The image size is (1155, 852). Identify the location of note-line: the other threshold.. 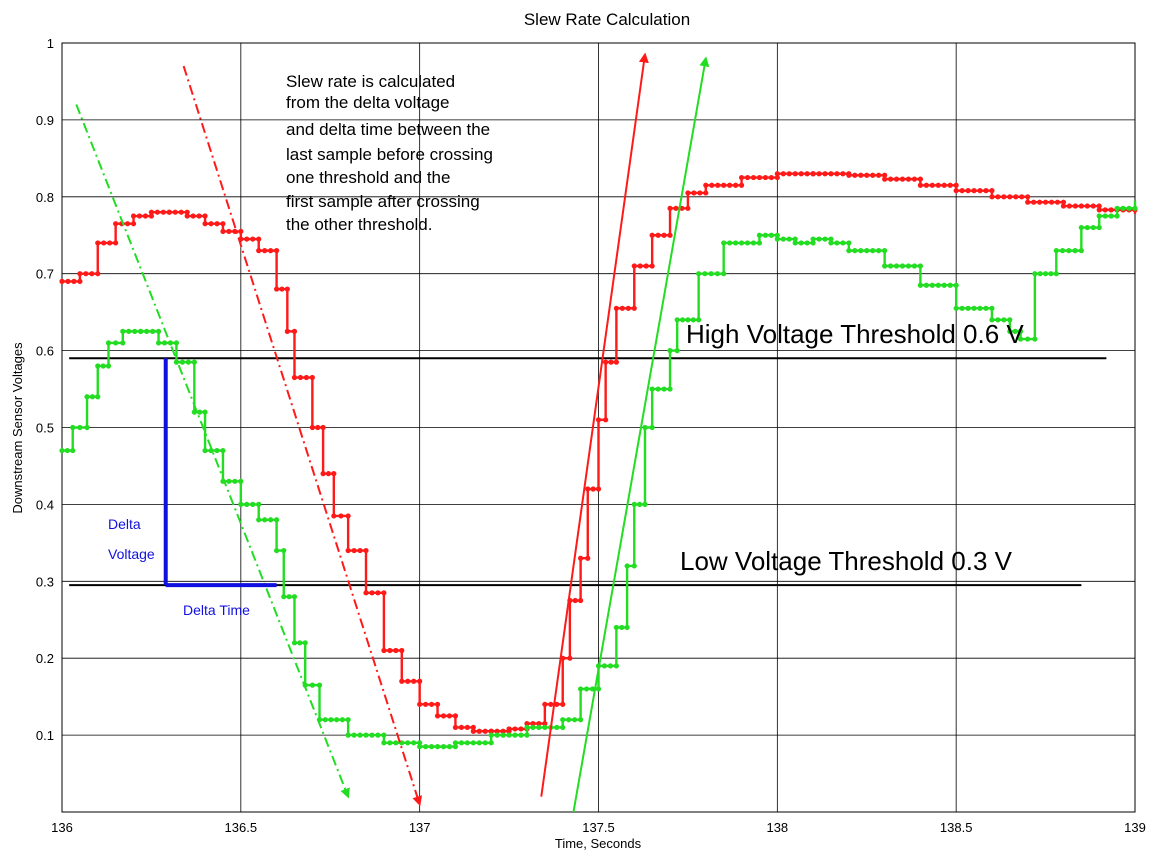
(359, 224).